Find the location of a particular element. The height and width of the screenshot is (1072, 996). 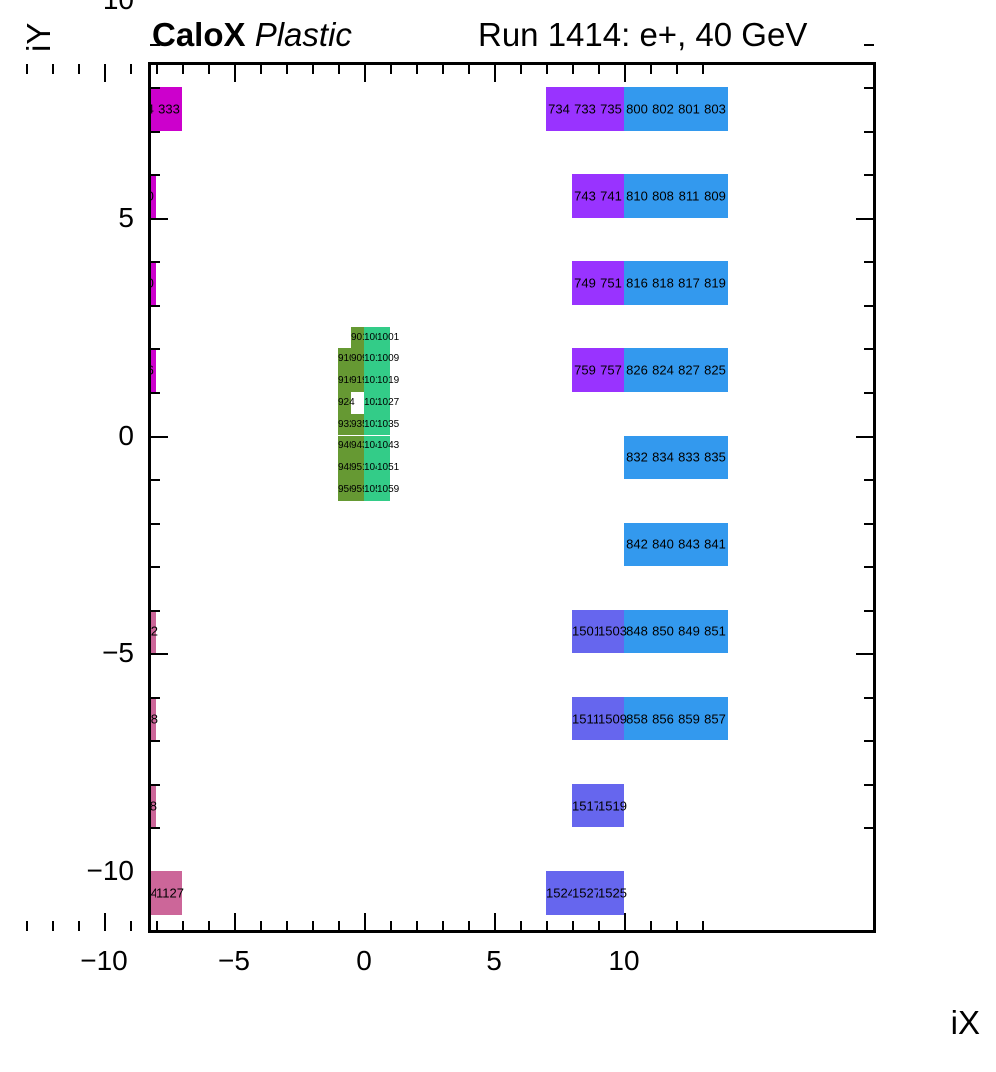

y-tick-label: −5 is located at coordinates (118, 653).